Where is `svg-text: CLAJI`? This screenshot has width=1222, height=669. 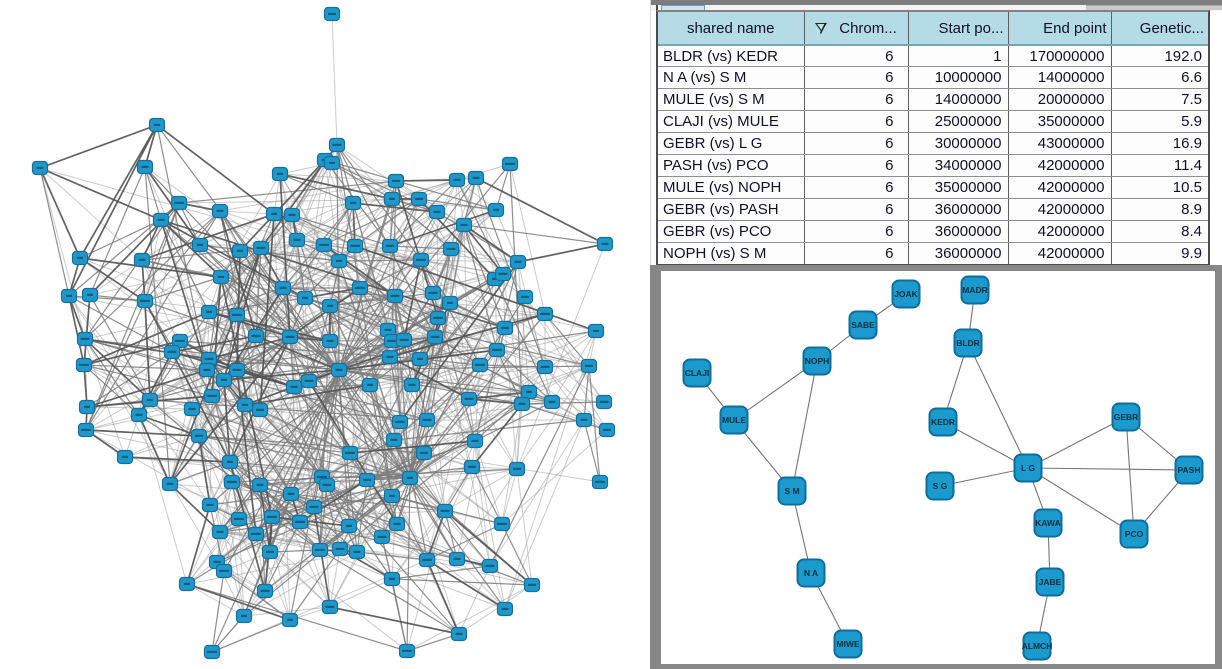 svg-text: CLAJI is located at coordinates (697, 373).